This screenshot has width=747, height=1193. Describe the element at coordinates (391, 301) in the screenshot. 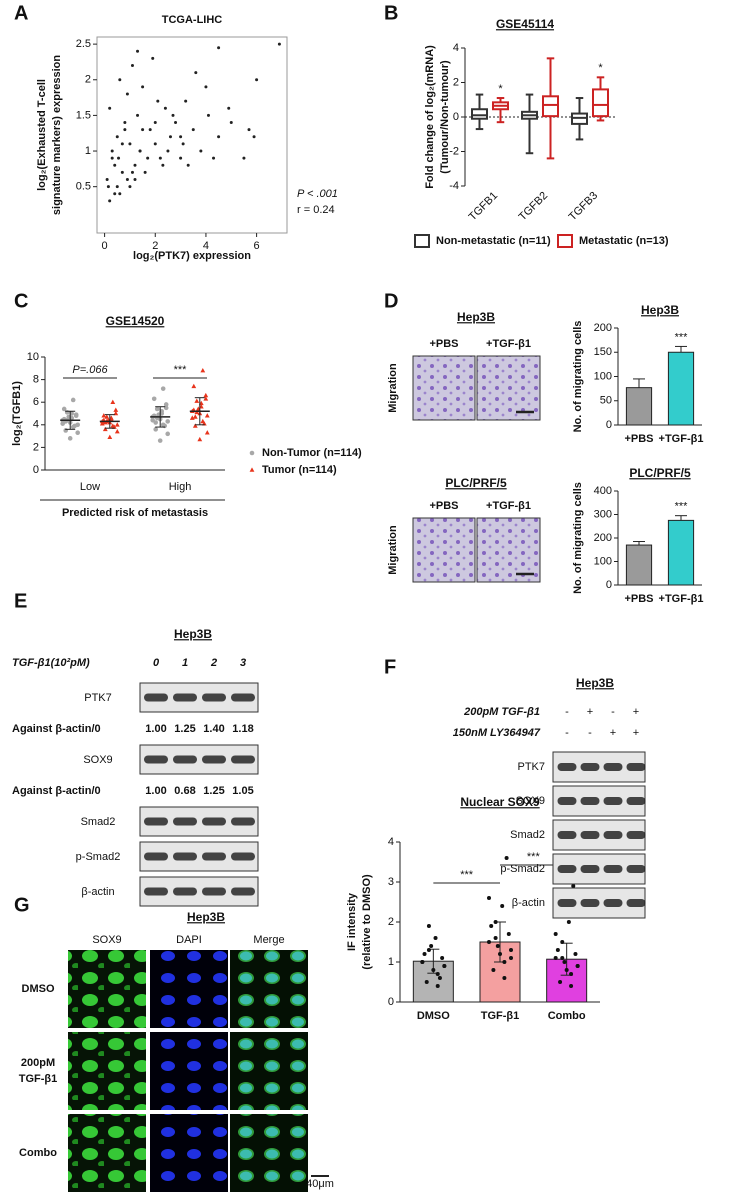

I see `panel-label: D` at that location.